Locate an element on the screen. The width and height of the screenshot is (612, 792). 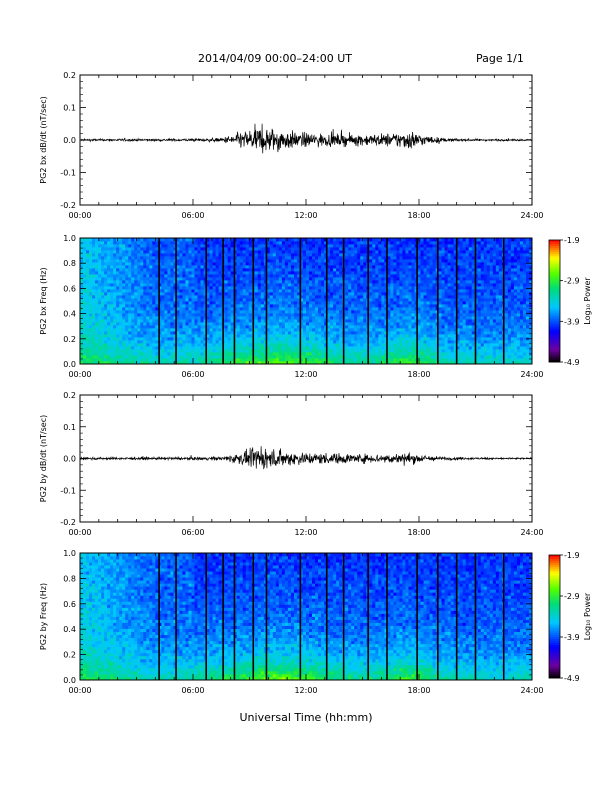
y-axis-label: PG2 bx Freq (Hz) is located at coordinates (43, 300).